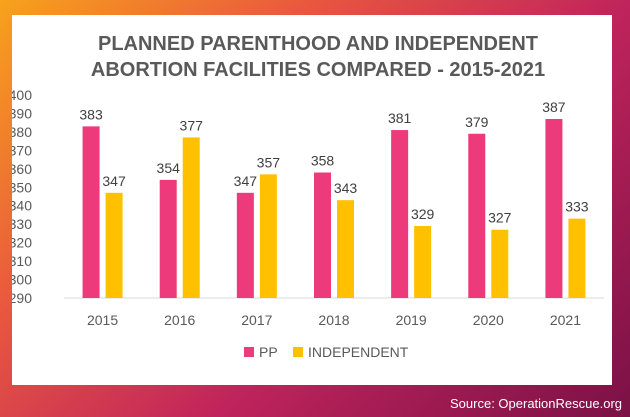 The height and width of the screenshot is (417, 630). Describe the element at coordinates (22, 224) in the screenshot. I see `y-tick-label: 330` at that location.